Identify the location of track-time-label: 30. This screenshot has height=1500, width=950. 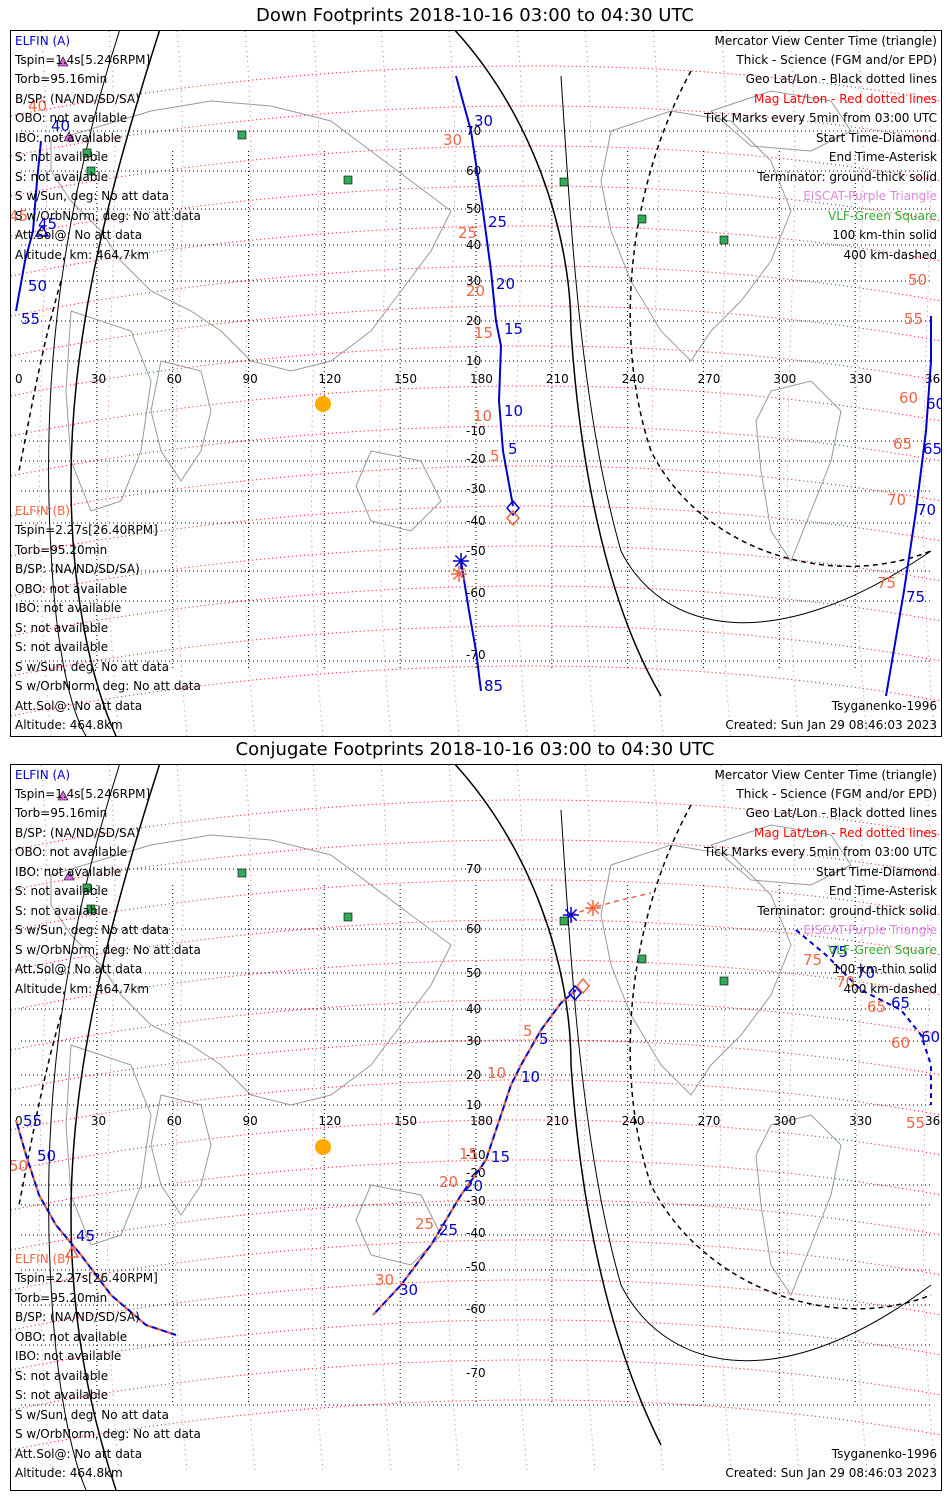
(483, 121).